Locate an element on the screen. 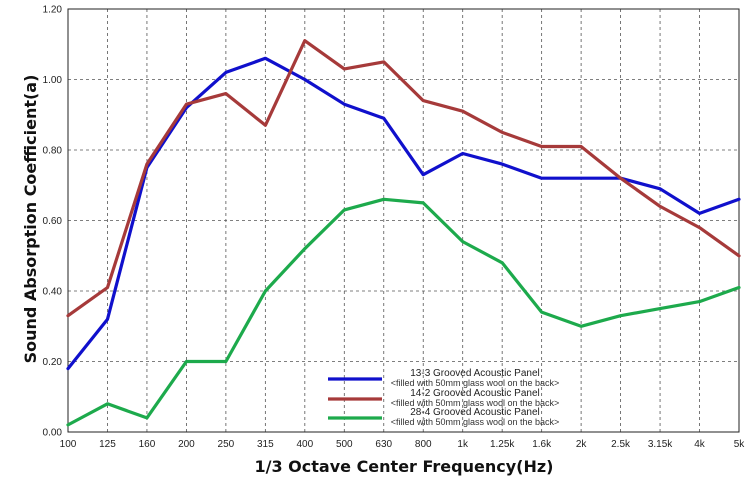 This screenshot has height=486, width=750. x-tick-label: 1.25k is located at coordinates (502, 444).